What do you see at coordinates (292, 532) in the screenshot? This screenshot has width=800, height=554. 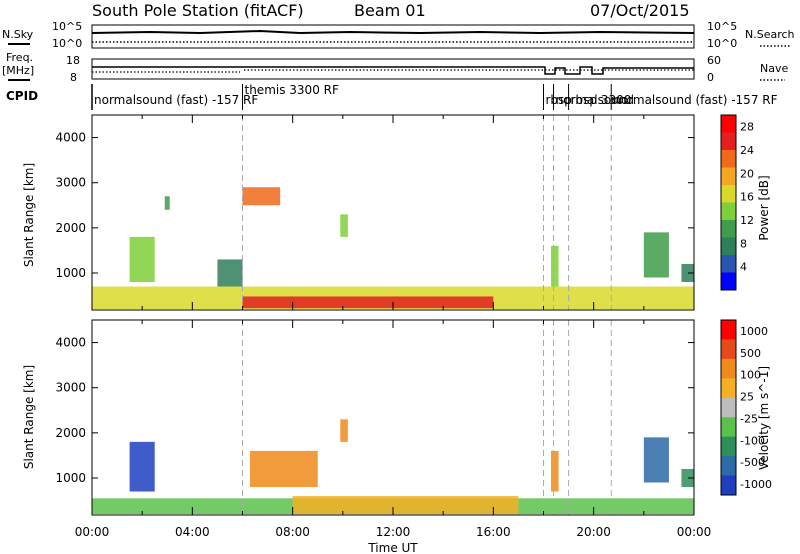 I see `x-tick-label: 08:00` at bounding box center [292, 532].